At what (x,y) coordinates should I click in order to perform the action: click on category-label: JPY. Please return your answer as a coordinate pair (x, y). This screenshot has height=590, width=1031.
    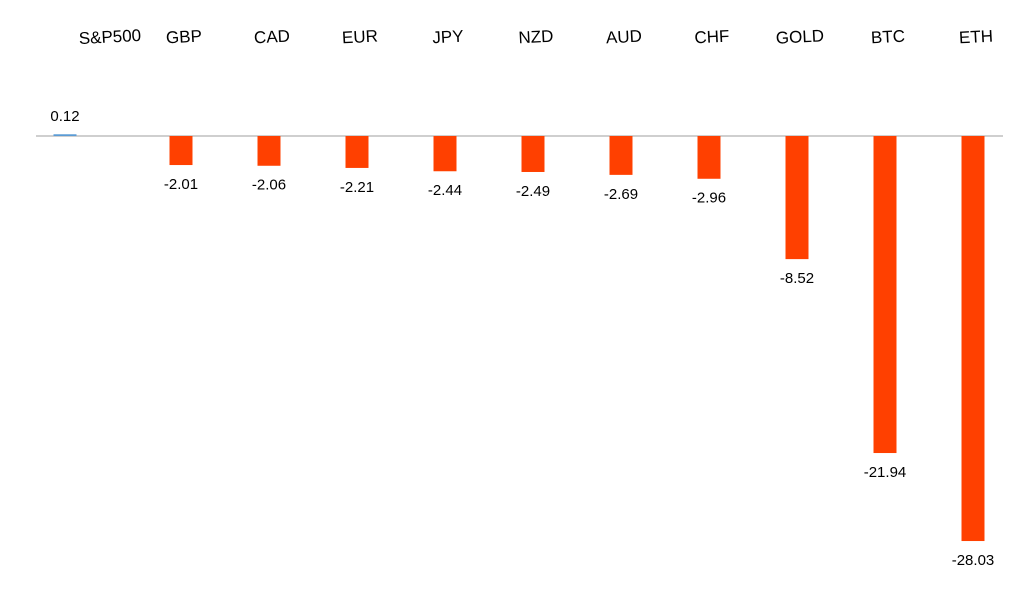
    Looking at the image, I should click on (448, 37).